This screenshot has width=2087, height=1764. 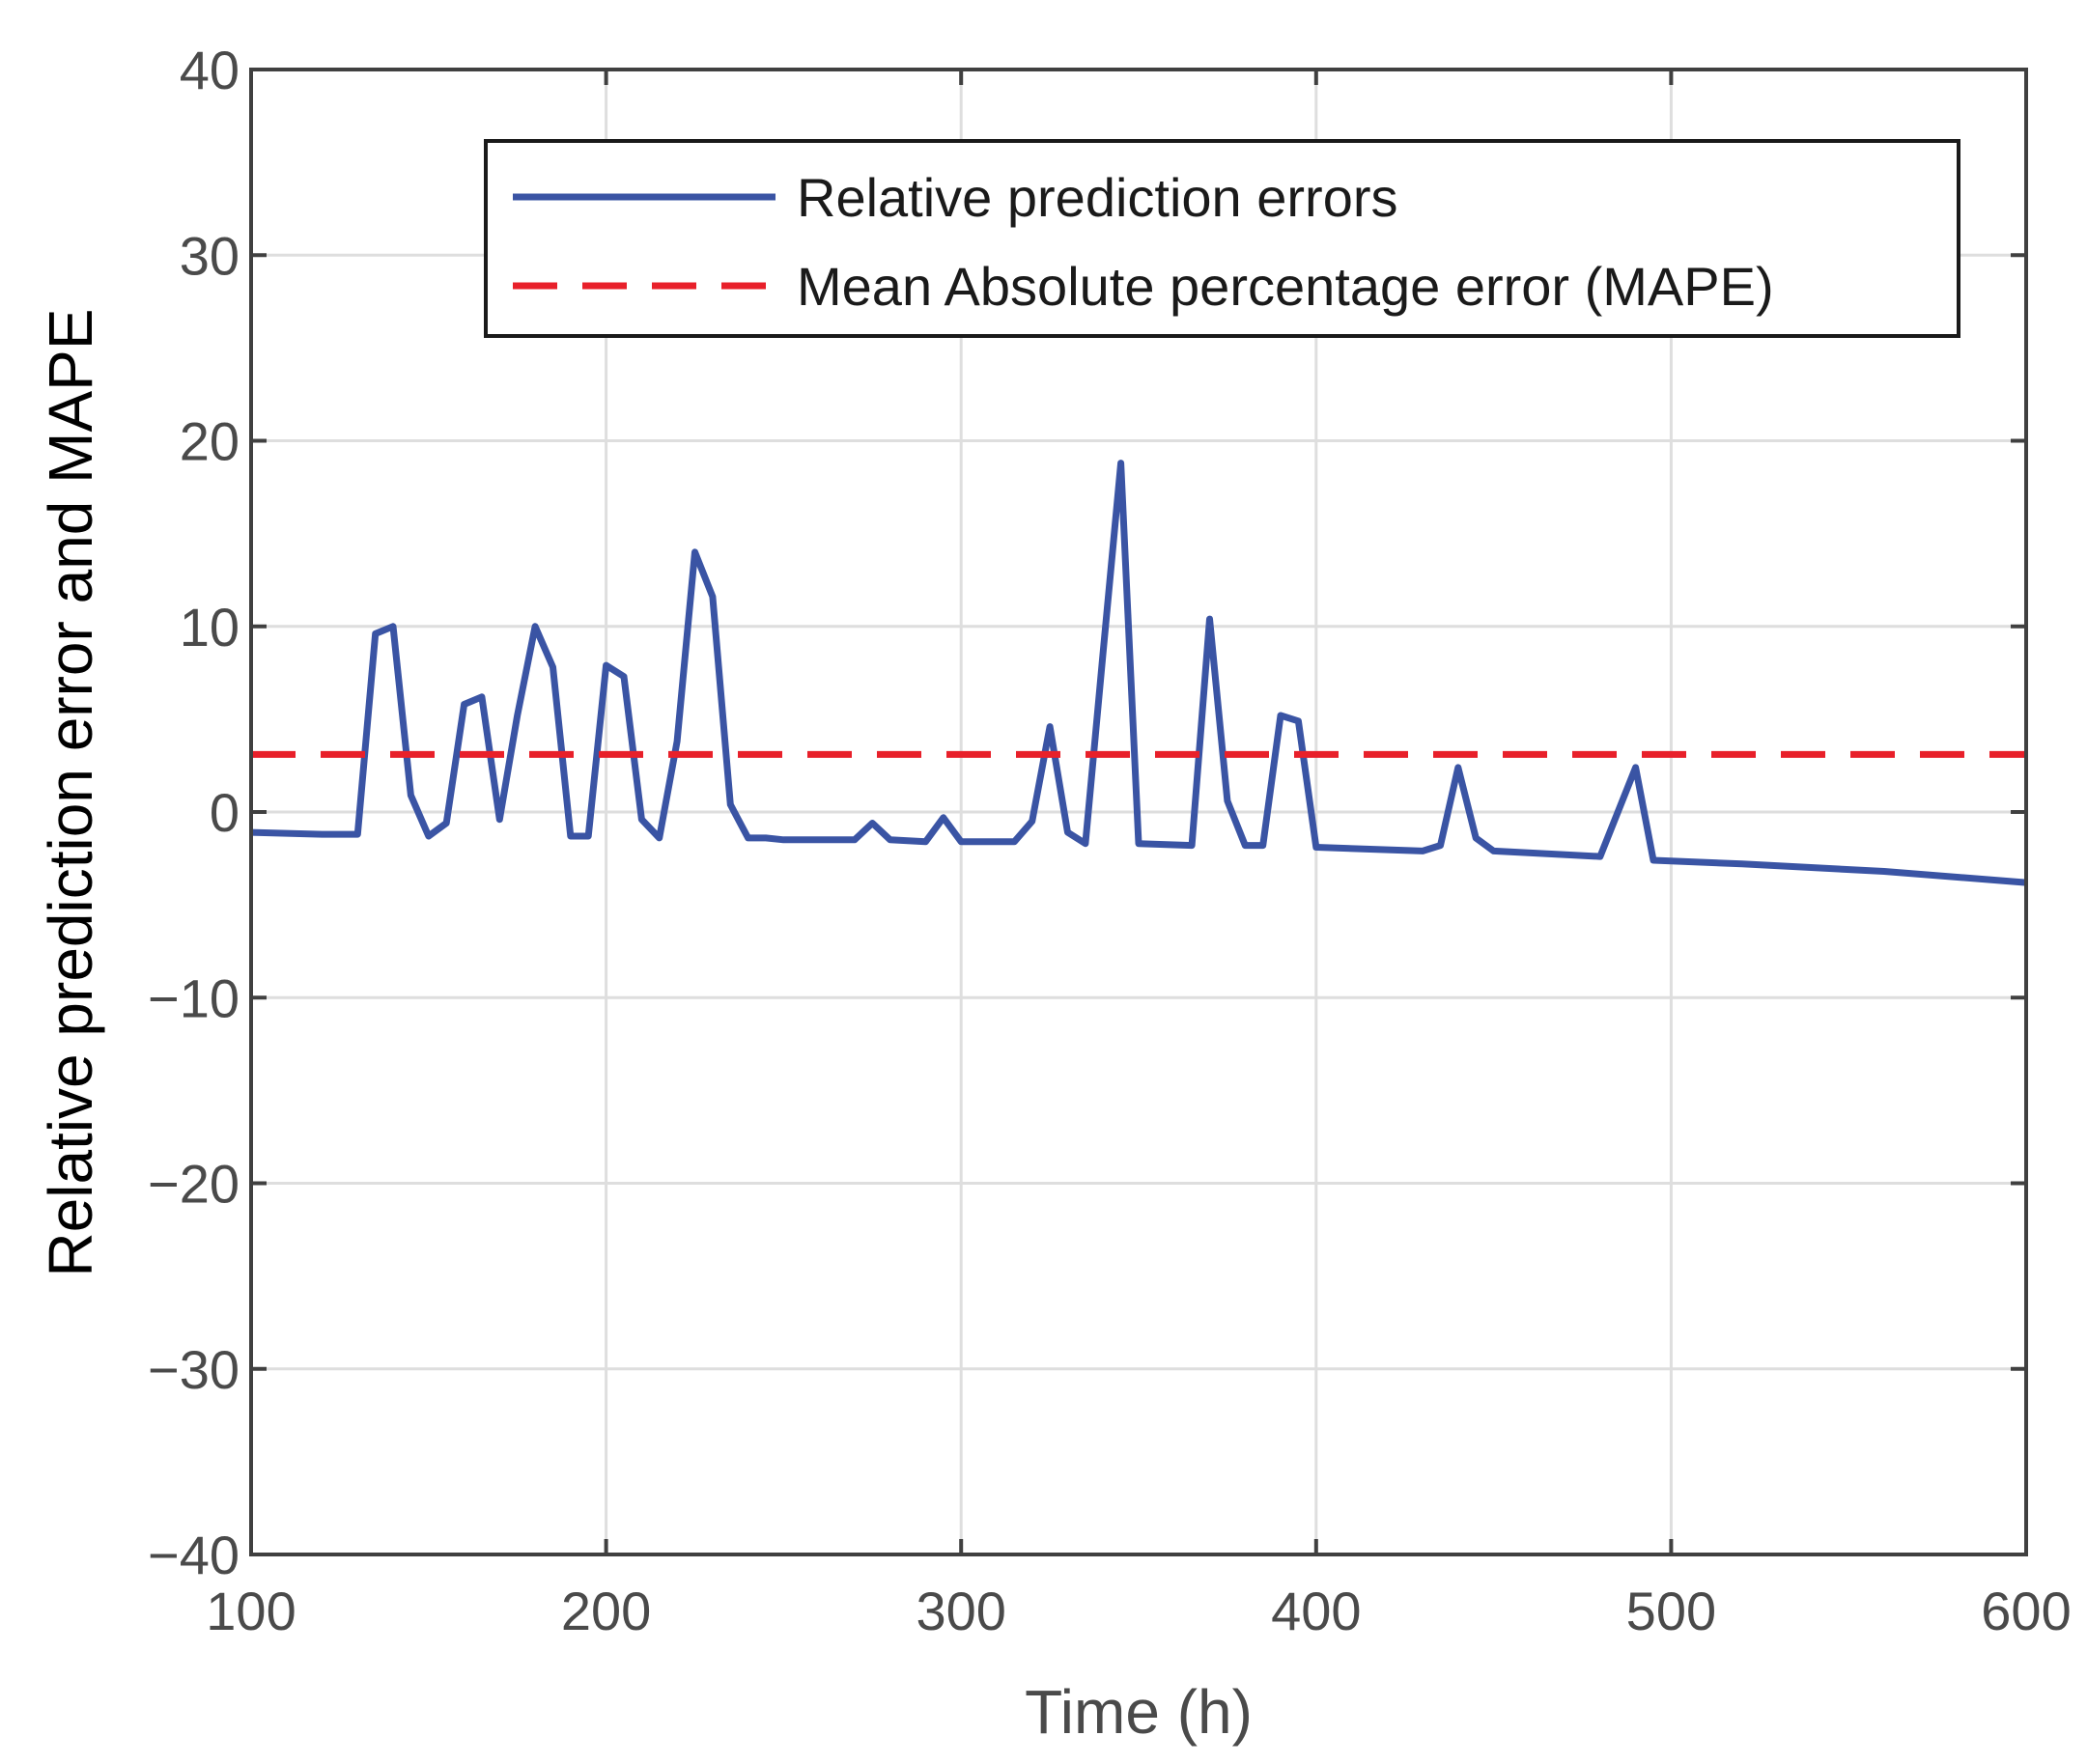 I want to click on y-tick-label: −20, so click(x=194, y=1185).